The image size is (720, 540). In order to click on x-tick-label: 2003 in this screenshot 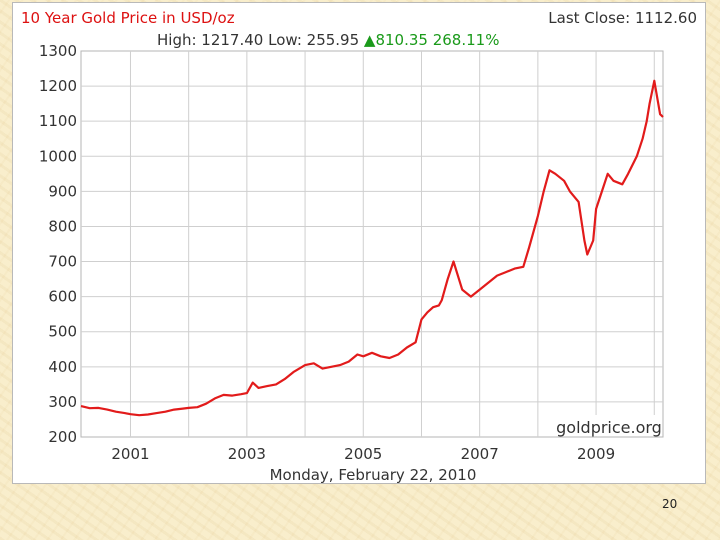, I will do `click(247, 454)`.